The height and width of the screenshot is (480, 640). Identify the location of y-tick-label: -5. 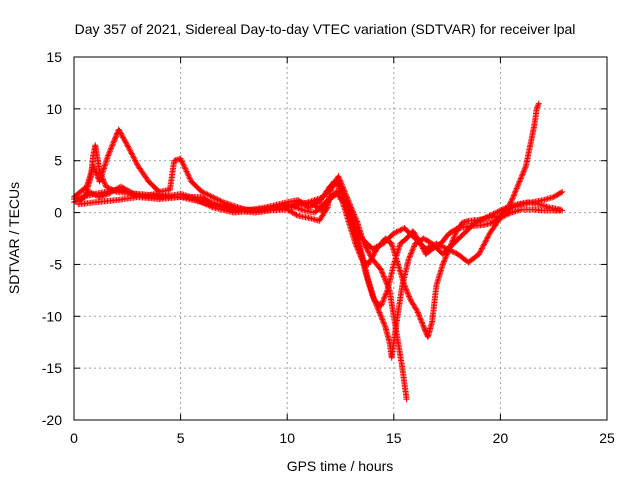
(56, 264).